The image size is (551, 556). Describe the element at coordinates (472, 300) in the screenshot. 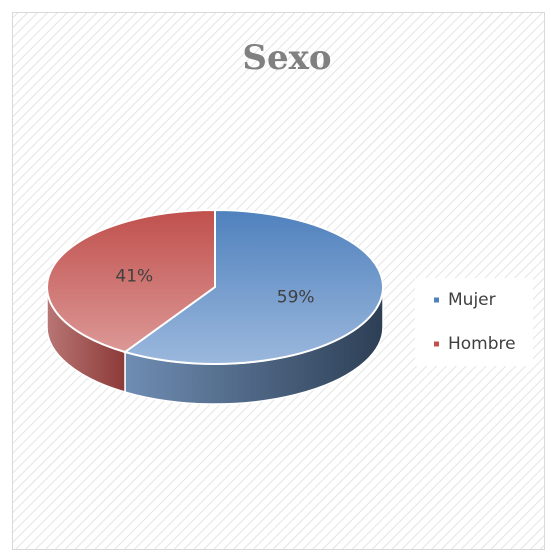

I see `legend-label: Mujer` at that location.